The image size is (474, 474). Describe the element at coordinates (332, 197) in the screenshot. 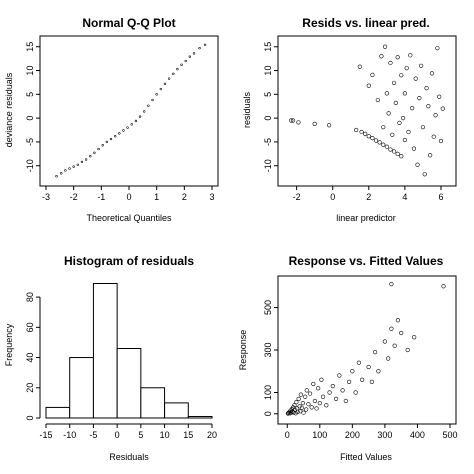

I see `rvl-x-tick-label: 0` at that location.